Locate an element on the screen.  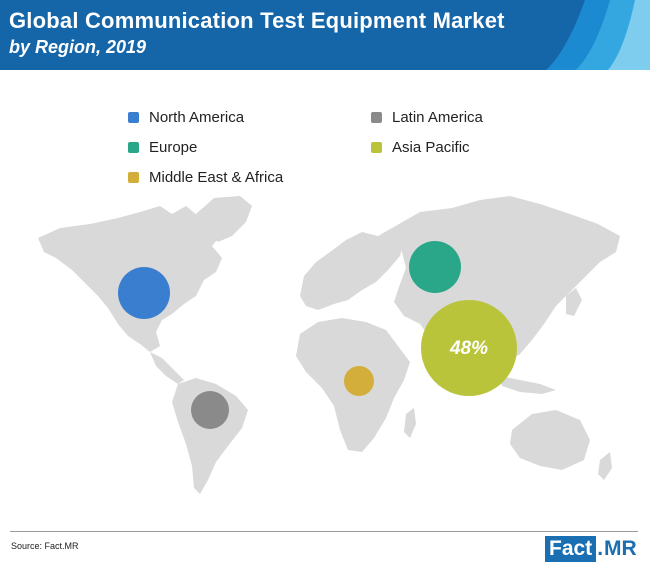
bubble-latin-america is located at coordinates (210, 410).